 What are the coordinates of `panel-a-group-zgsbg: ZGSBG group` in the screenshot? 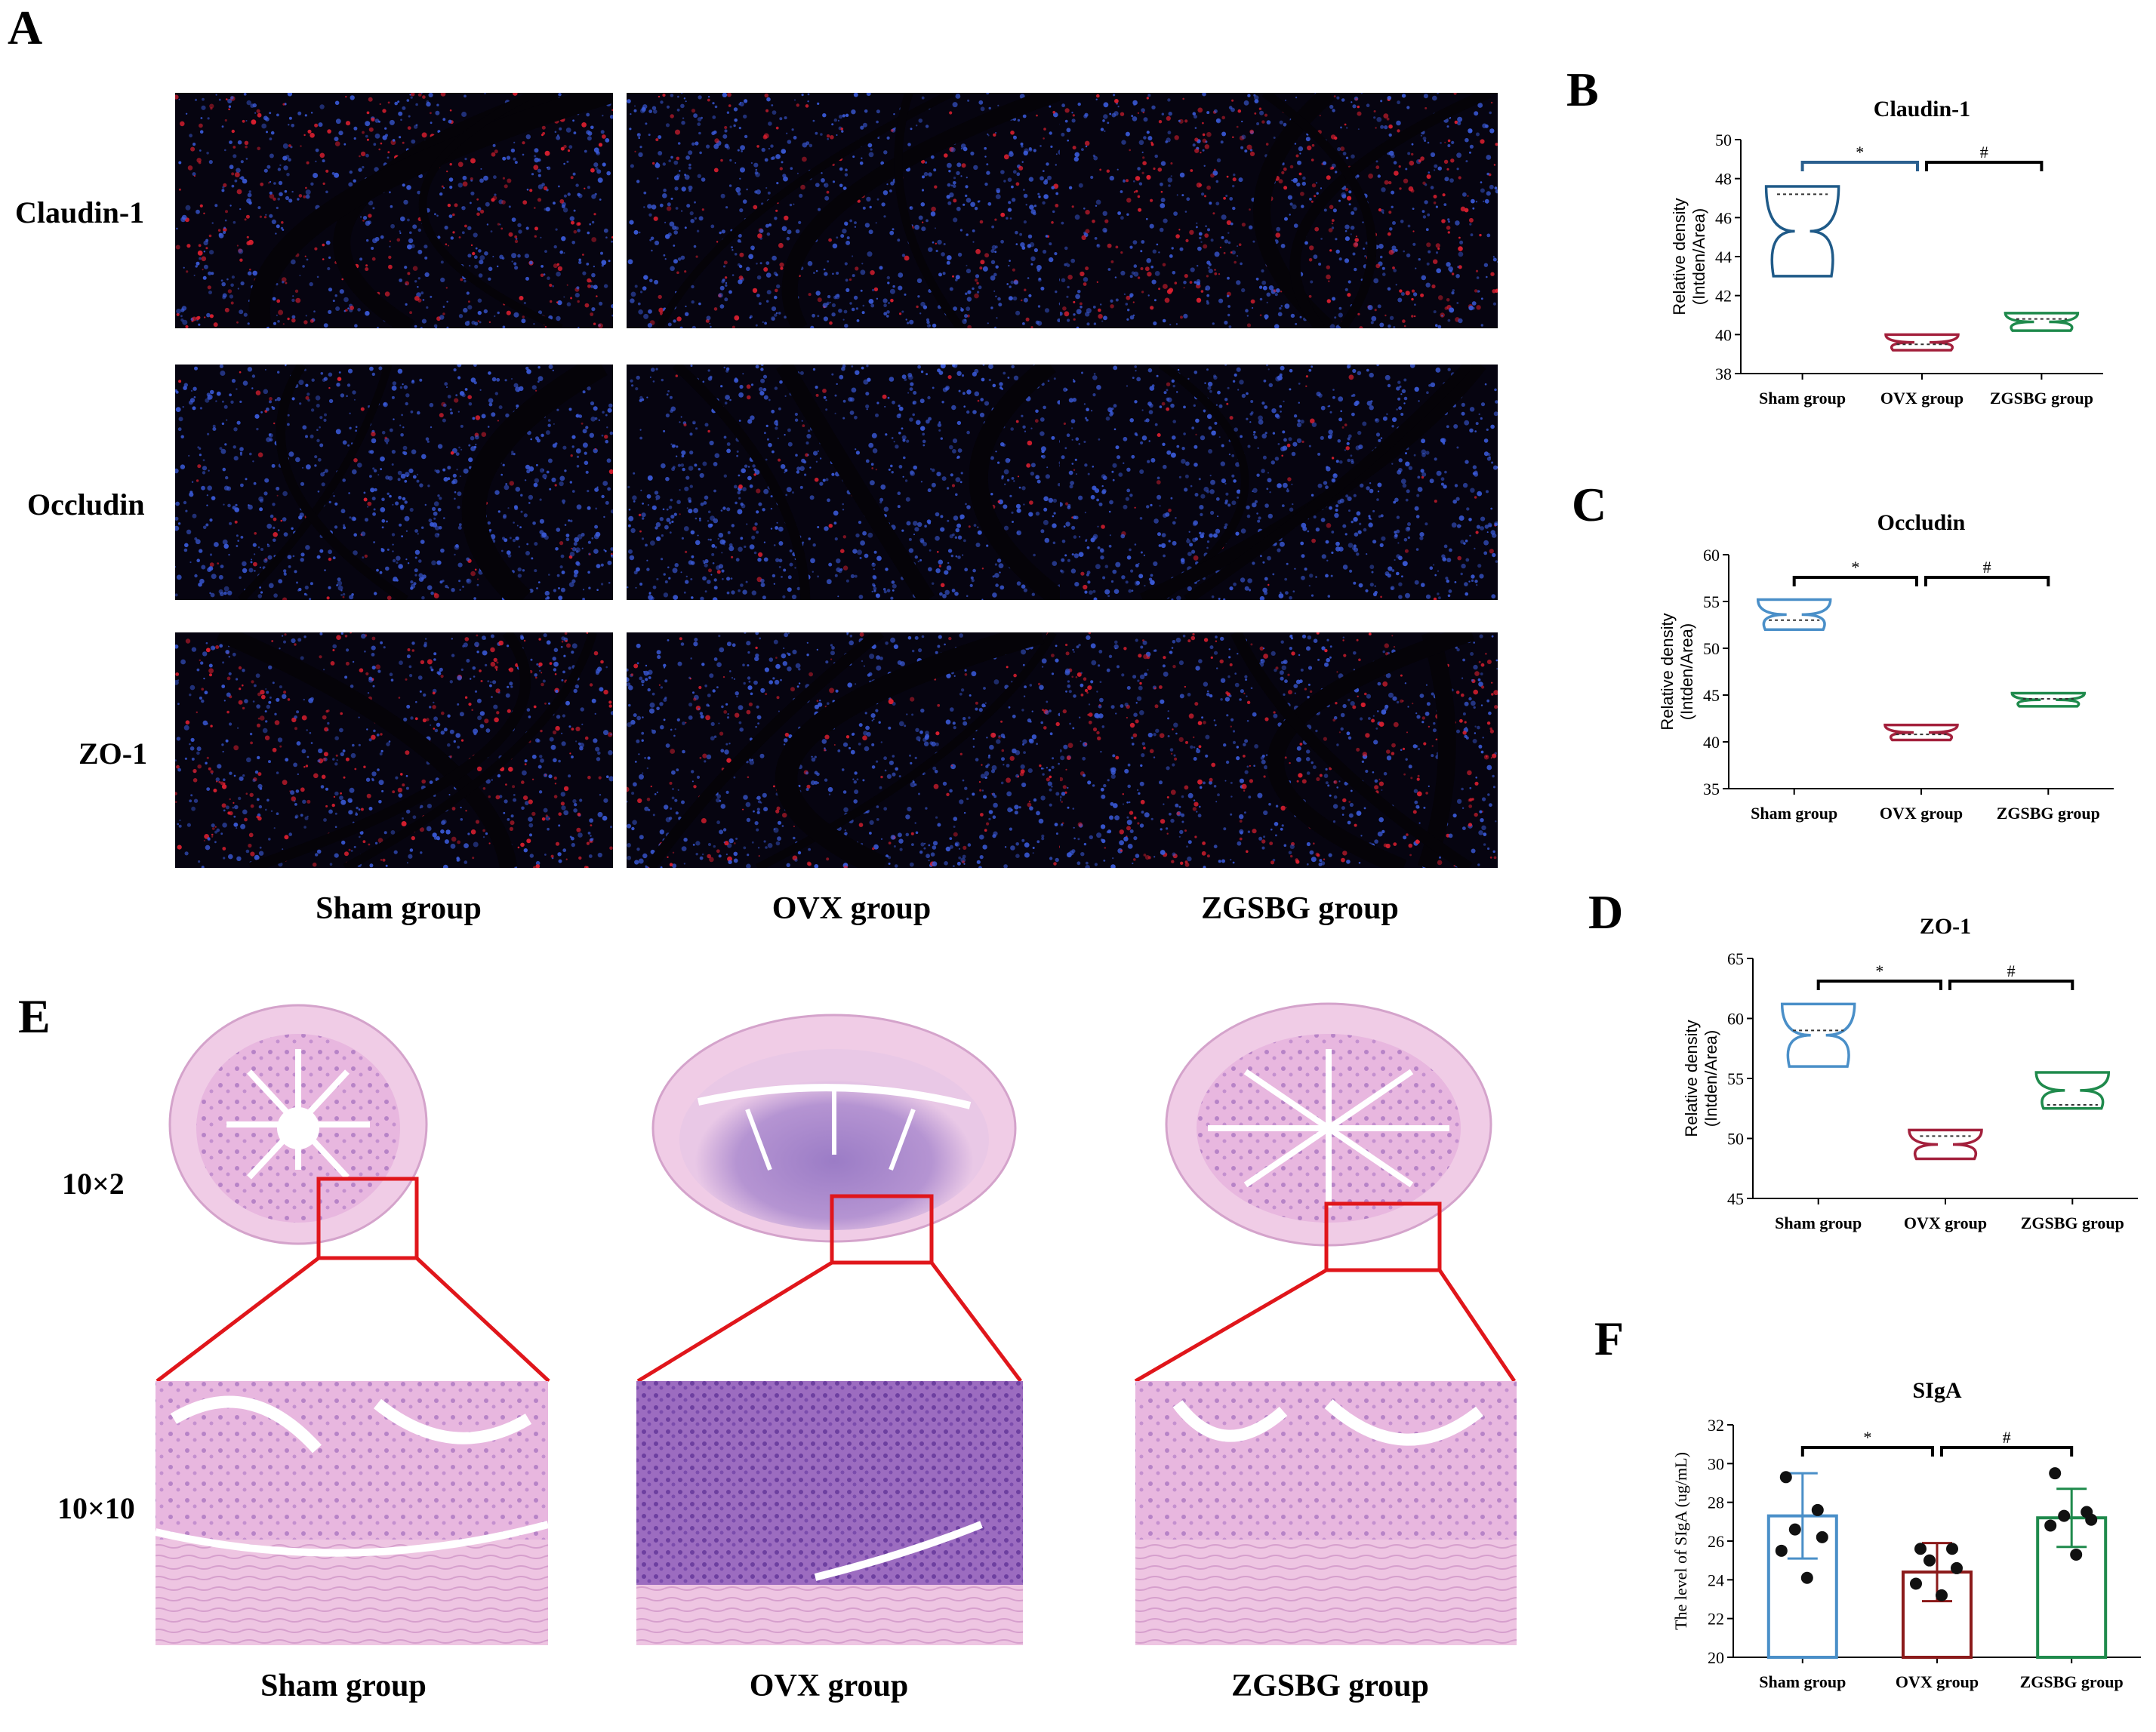 It's located at (1299, 909).